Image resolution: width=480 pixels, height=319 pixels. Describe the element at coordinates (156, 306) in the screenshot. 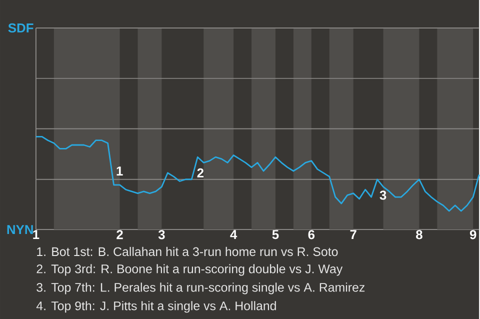

I see `text: 4. Top 9th: J. Pitts hit a single vs A. Holland` at that location.